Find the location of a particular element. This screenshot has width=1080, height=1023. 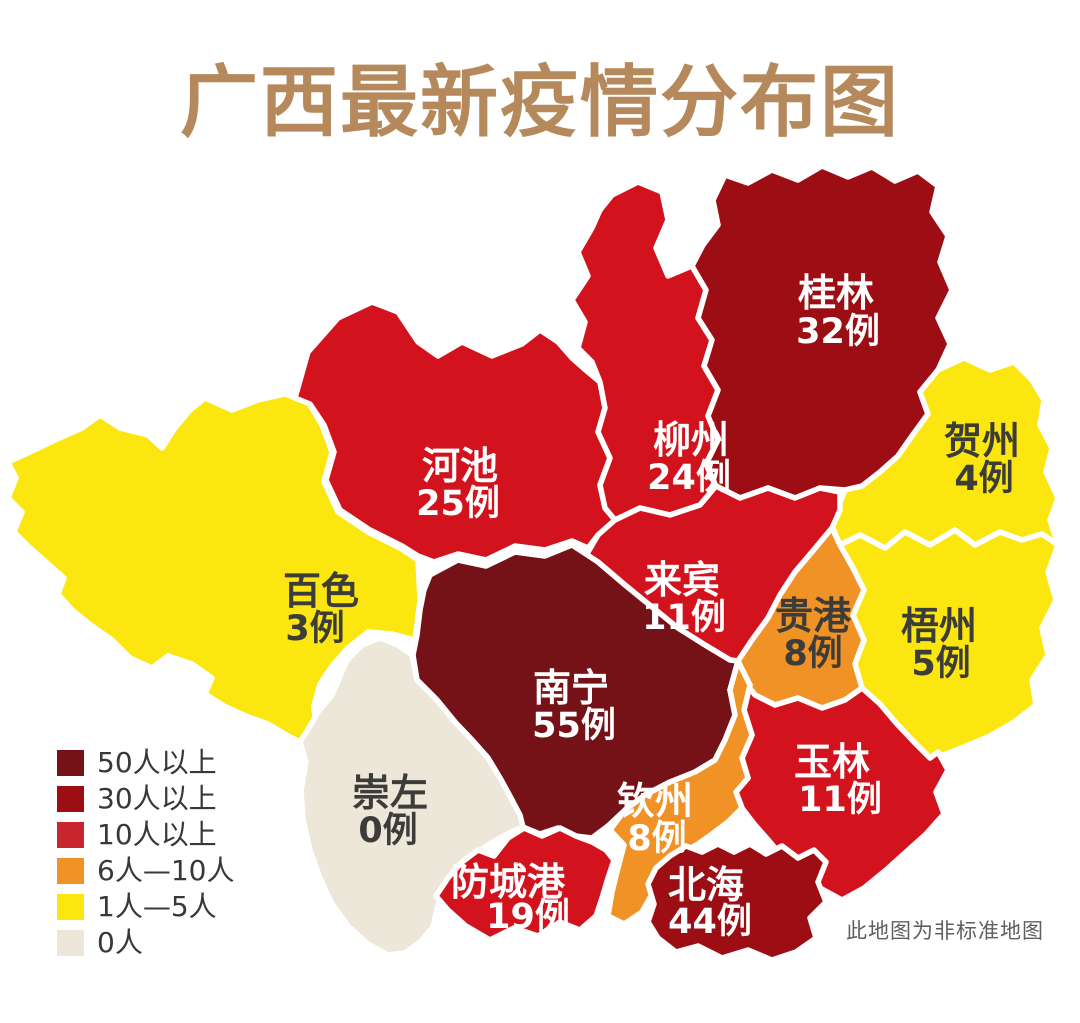

legend-row-5: 0人 is located at coordinates (145, 942).